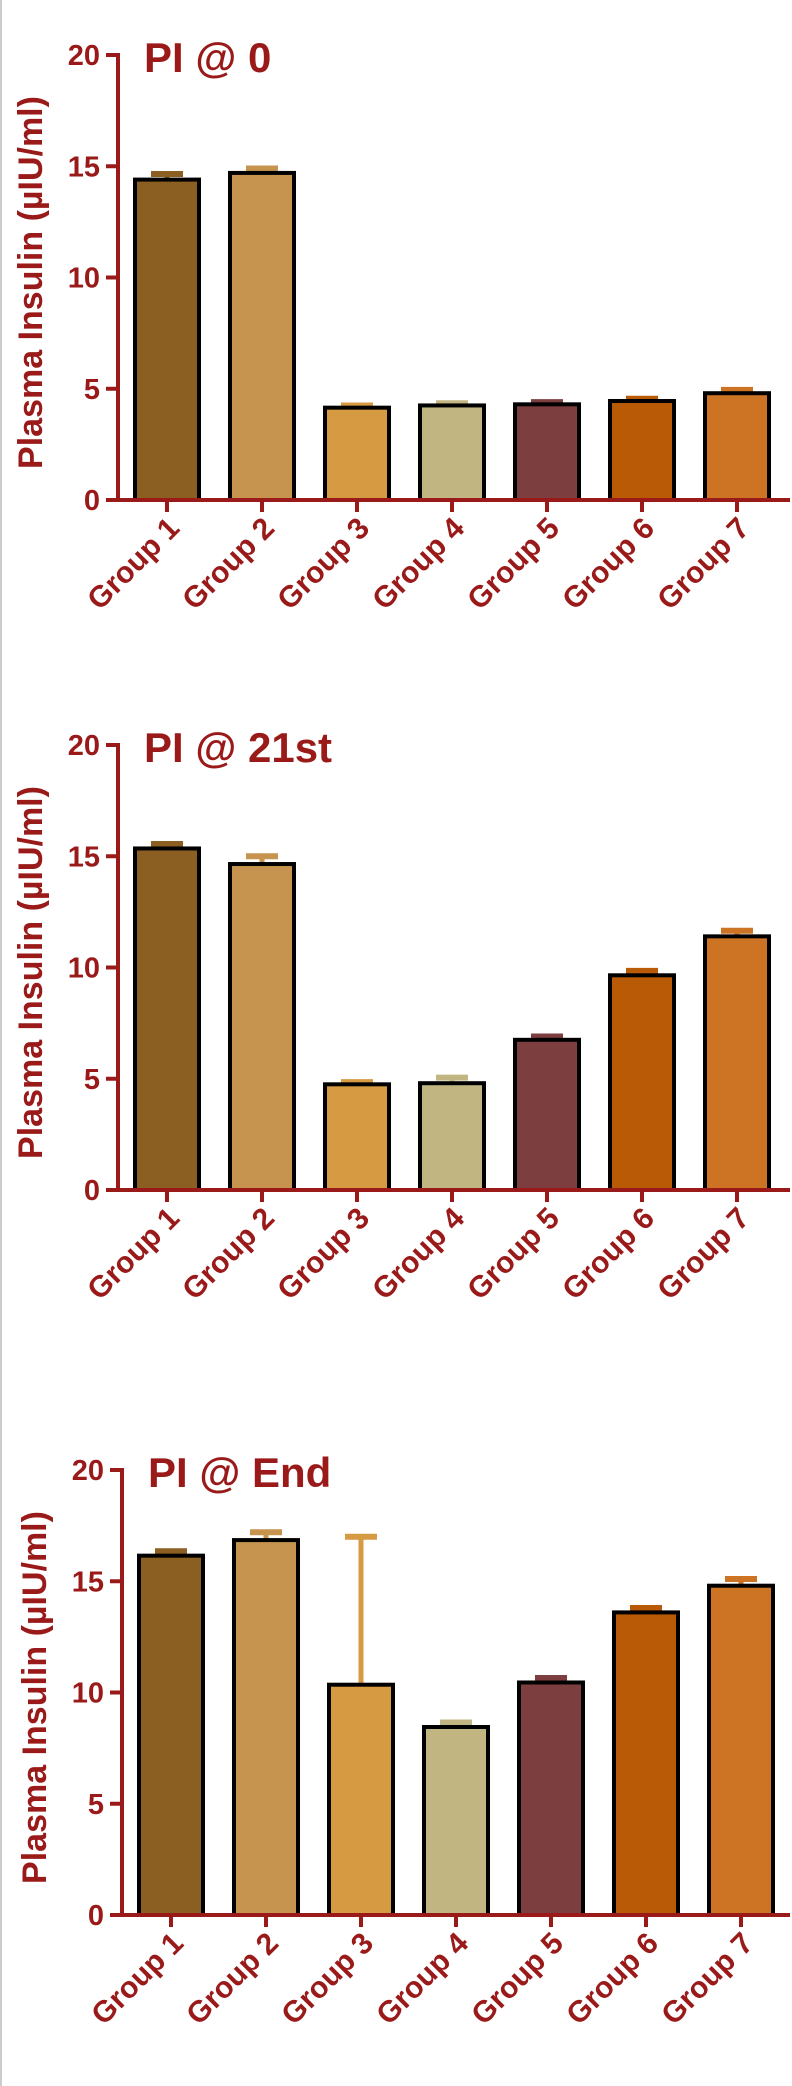 This screenshot has width=792, height=2086. Describe the element at coordinates (238, 747) in the screenshot. I see `chart-title: PI @ 21st` at that location.